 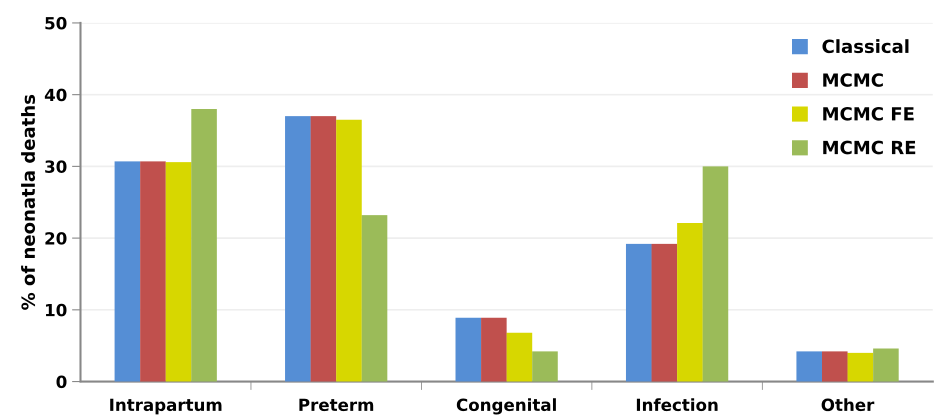 What do you see at coordinates (56, 238) in the screenshot?
I see `y-tick-label: 20` at bounding box center [56, 238].